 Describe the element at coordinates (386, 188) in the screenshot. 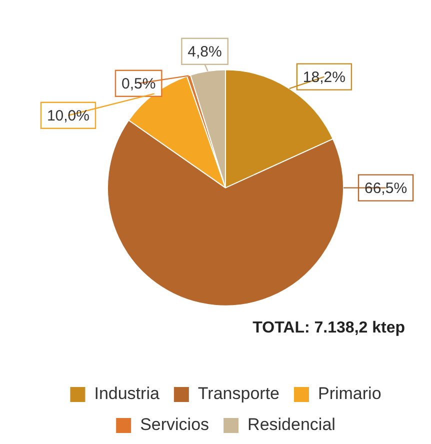

I see `data-label: 66,5%` at that location.